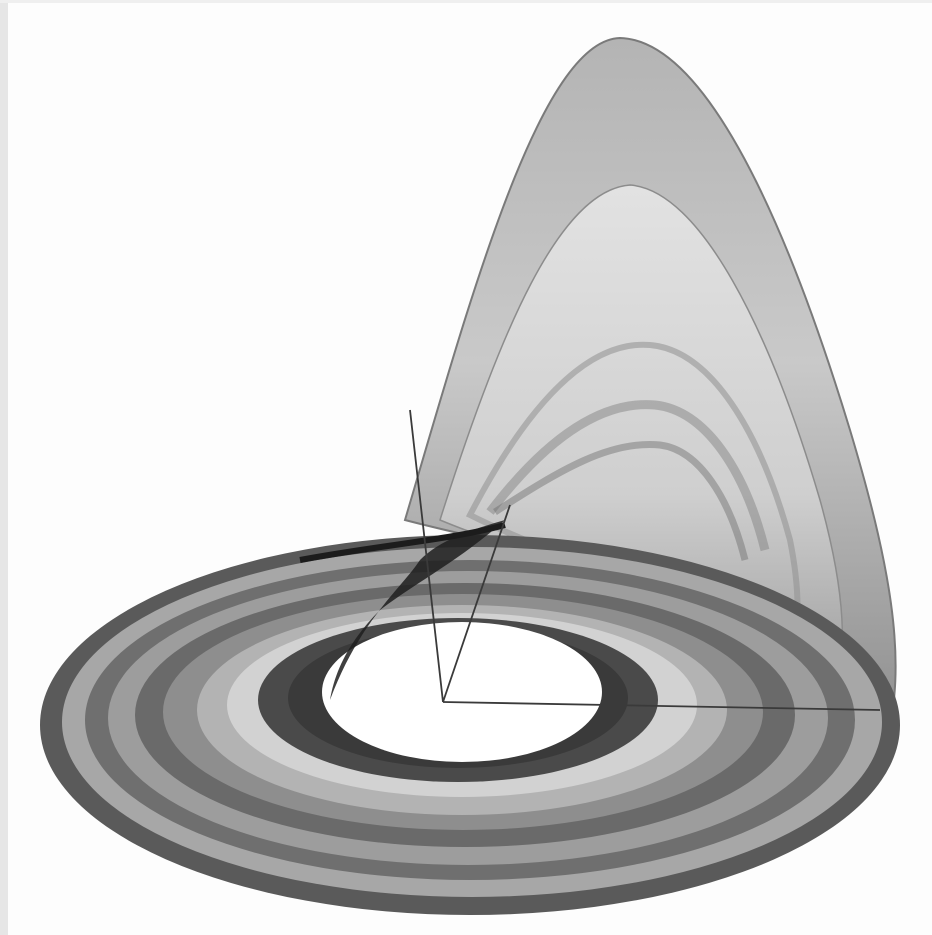 Image resolution: width=932 pixels, height=935 pixels. Describe the element at coordinates (4, 467) in the screenshot. I see `left-border` at that location.